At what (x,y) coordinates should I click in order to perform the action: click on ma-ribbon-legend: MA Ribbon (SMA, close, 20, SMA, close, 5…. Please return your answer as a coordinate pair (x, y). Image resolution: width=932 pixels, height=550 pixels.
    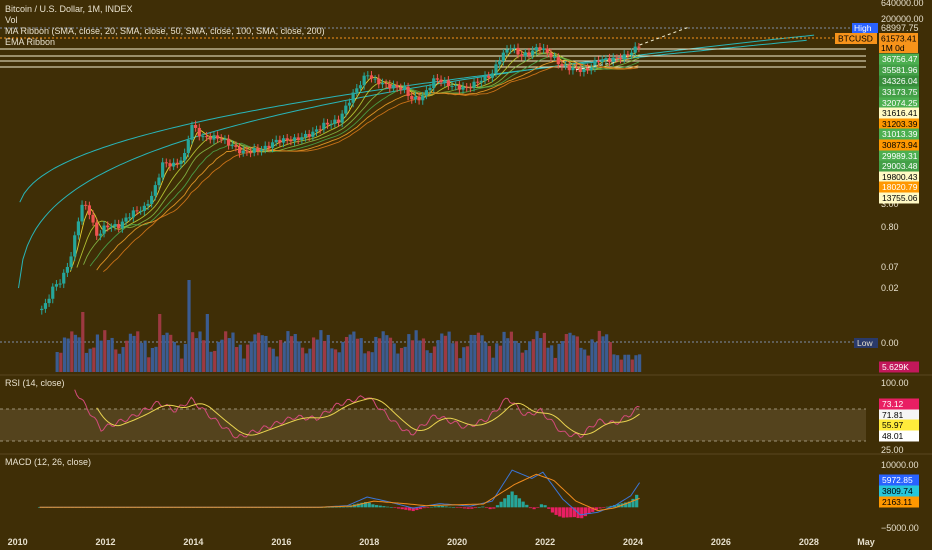
    Looking at the image, I should click on (165, 31).